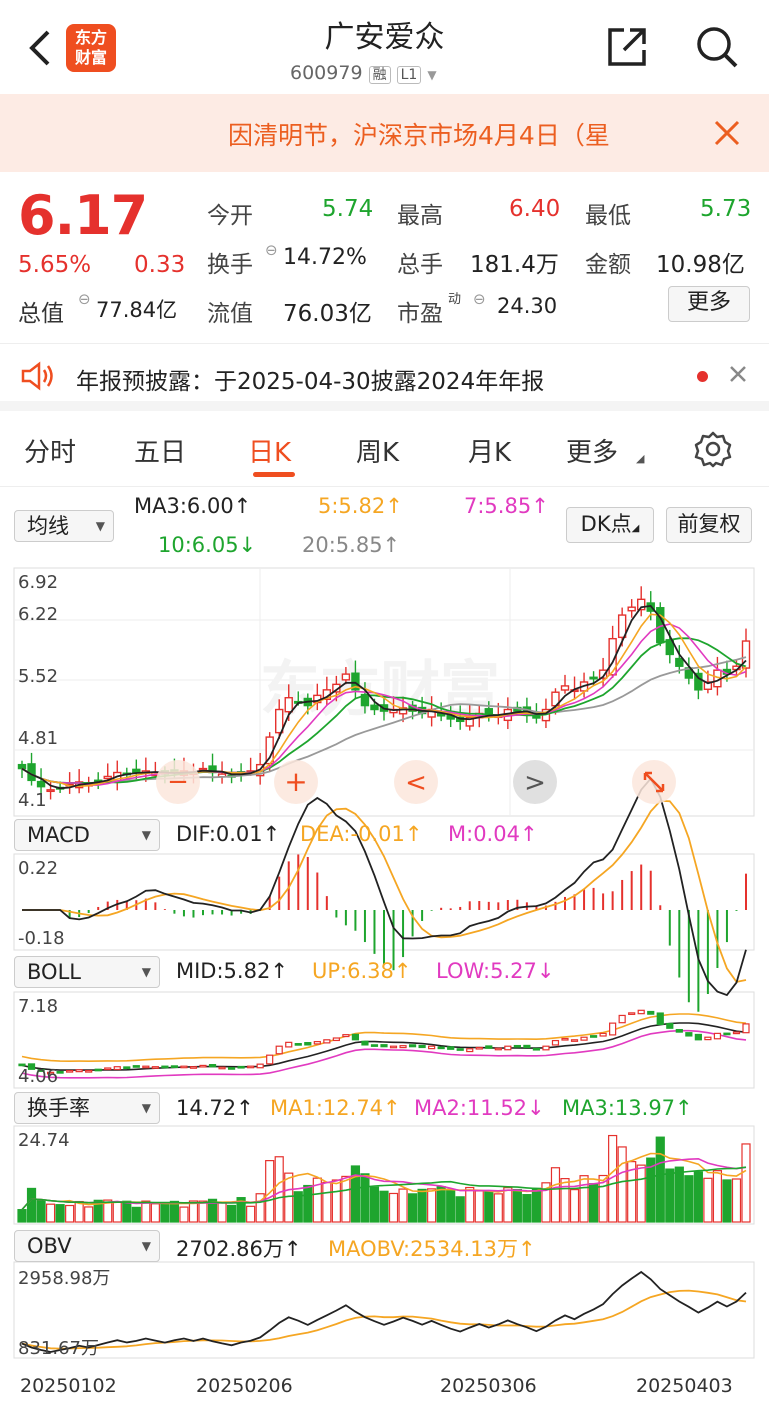 The height and width of the screenshot is (1402, 769). I want to click on obv-selector: OBV ▼, so click(87, 1246).